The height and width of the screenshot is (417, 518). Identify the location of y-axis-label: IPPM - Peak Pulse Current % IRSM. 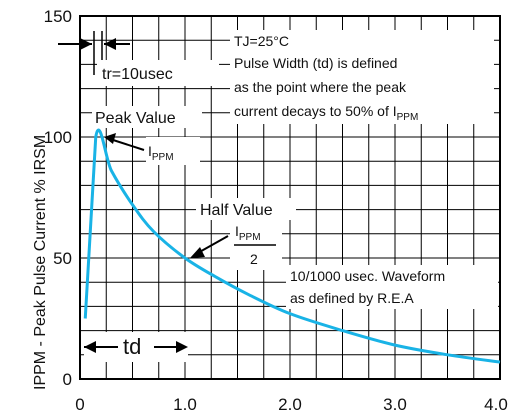
(40, 262).